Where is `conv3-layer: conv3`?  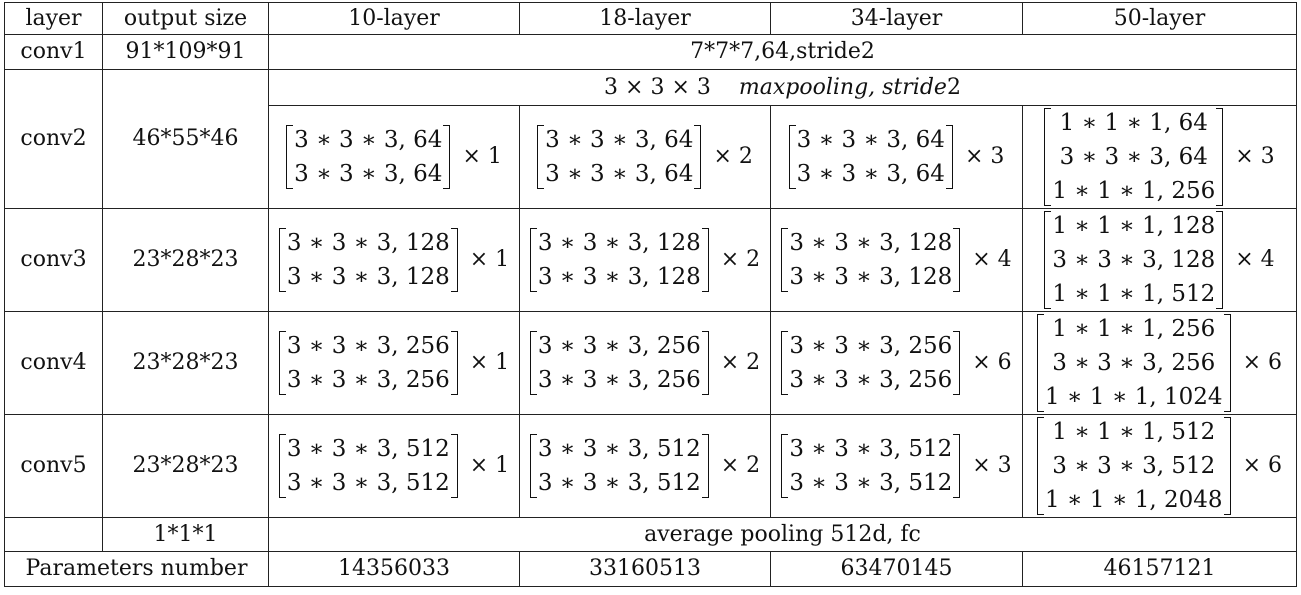 conv3-layer: conv3 is located at coordinates (53, 260).